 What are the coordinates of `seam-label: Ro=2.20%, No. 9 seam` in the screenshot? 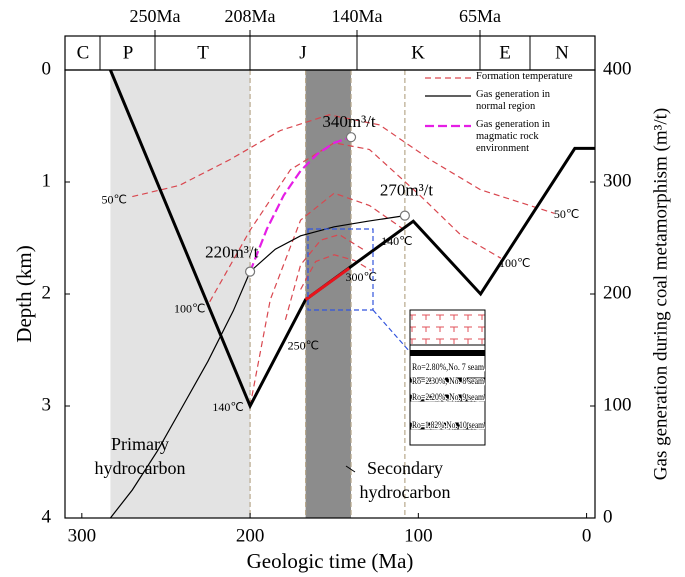 It's located at (448, 397).